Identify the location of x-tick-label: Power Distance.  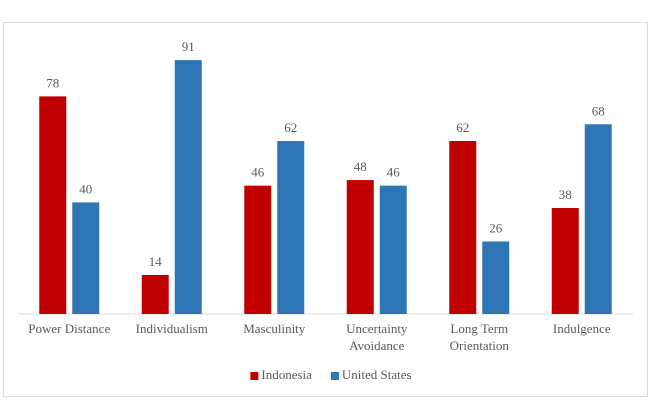
(69, 328).